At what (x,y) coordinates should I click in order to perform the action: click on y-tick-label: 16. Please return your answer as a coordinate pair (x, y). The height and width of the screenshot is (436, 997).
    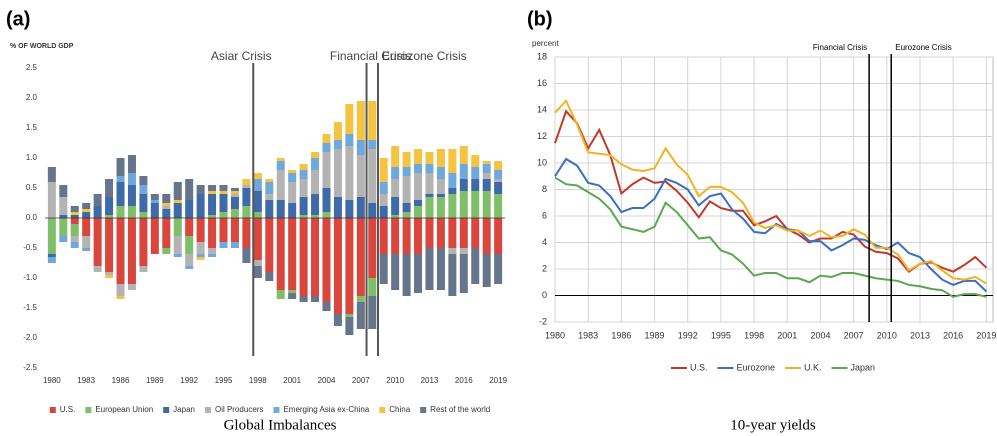
    Looking at the image, I should click on (542, 83).